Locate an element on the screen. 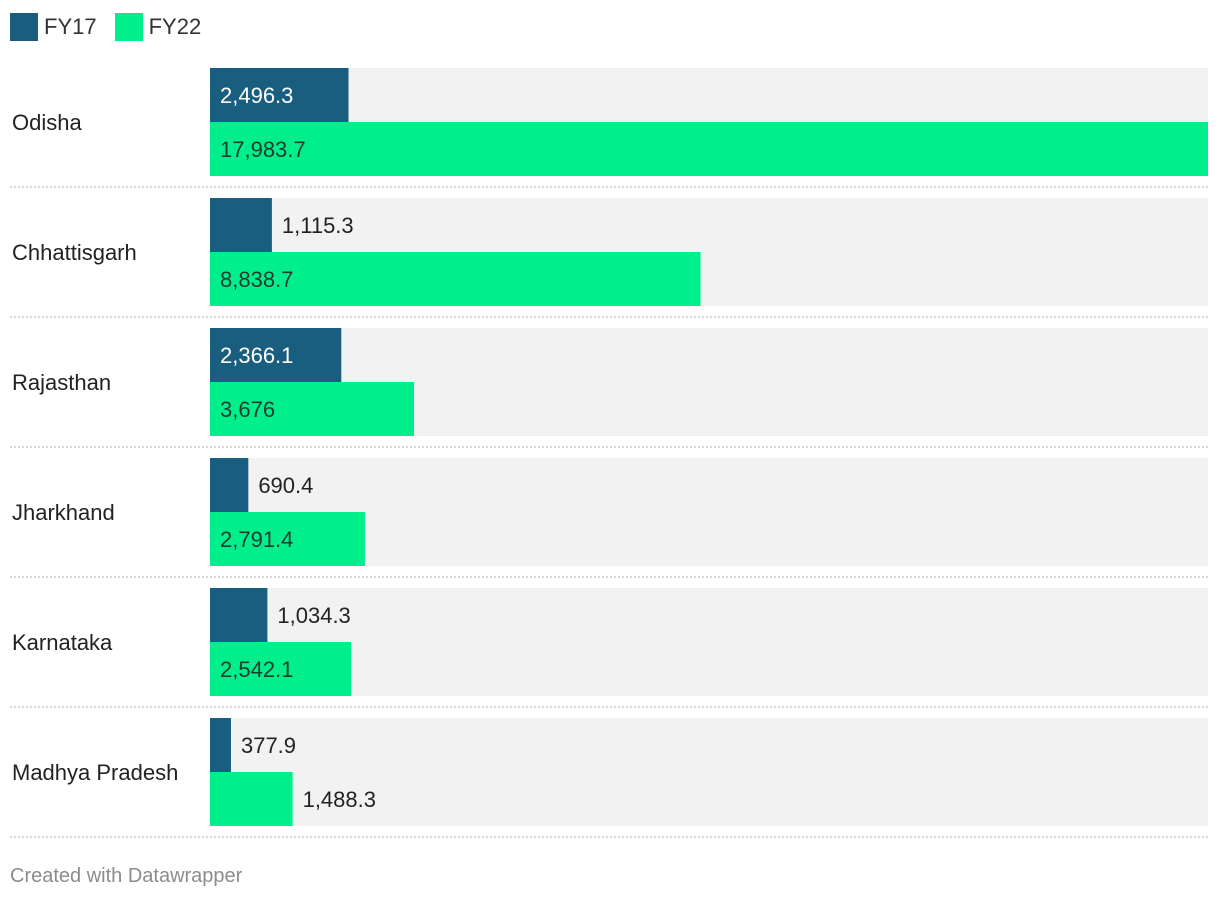  legend-swatch-fy22 is located at coordinates (128, 27).